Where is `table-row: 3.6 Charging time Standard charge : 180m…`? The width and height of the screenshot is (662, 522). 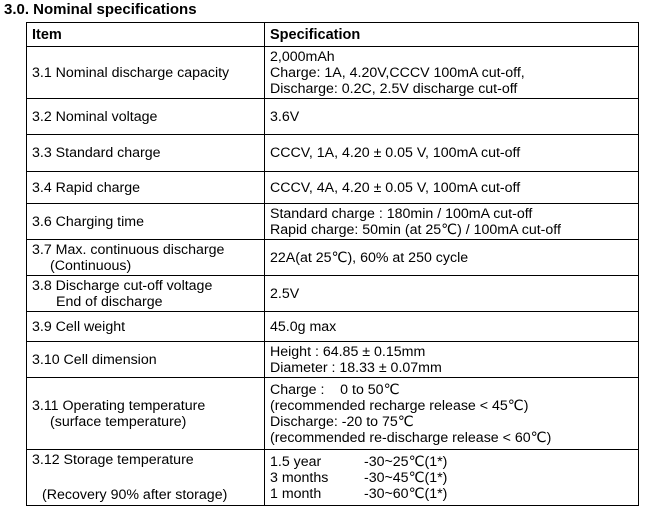
table-row: 3.6 Charging time Standard charge : 180m… is located at coordinates (332, 221).